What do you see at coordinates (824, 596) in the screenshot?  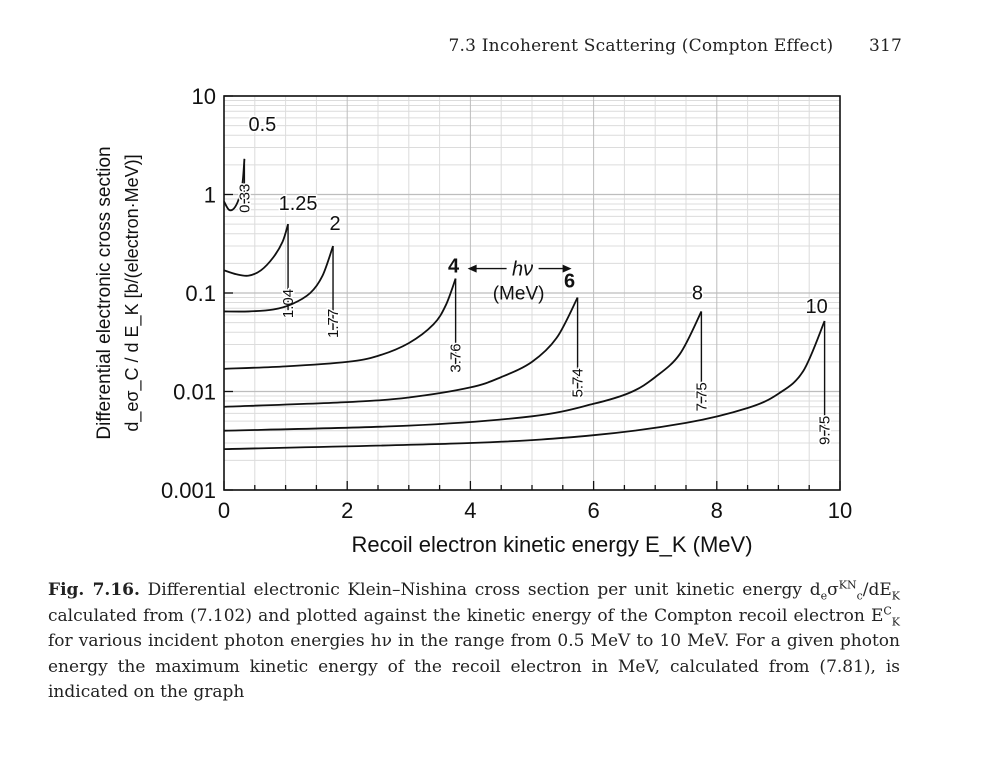 I see `caption-sub-e: e` at bounding box center [824, 596].